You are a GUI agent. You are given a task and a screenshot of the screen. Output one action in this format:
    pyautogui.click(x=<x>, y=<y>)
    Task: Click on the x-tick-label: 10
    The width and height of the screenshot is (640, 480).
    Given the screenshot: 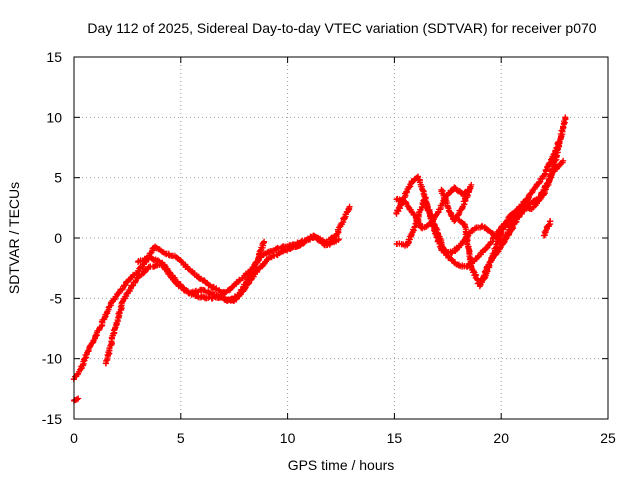 What is the action you would take?
    pyautogui.click(x=288, y=438)
    